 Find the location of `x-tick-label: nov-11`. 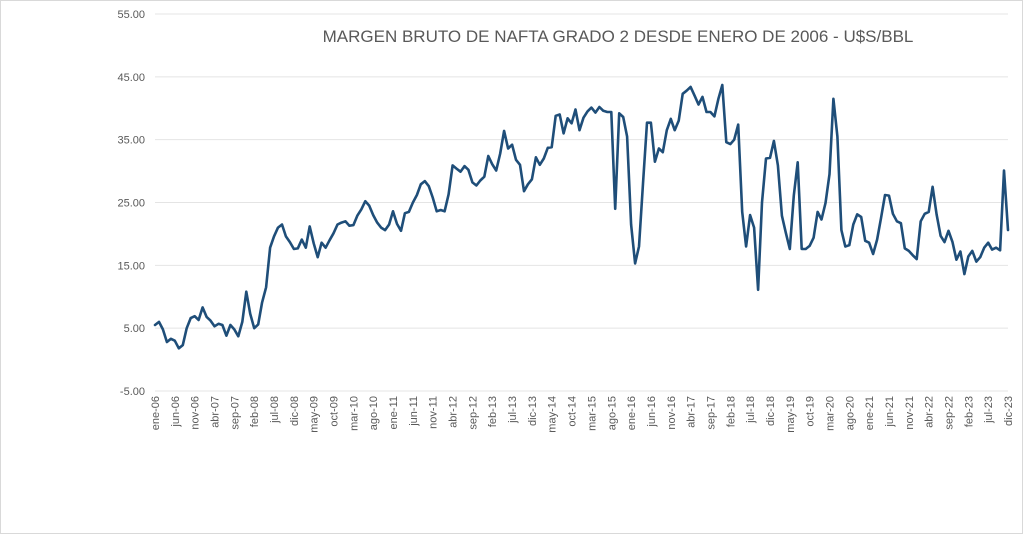

x-tick-label: nov-11 is located at coordinates (434, 412).